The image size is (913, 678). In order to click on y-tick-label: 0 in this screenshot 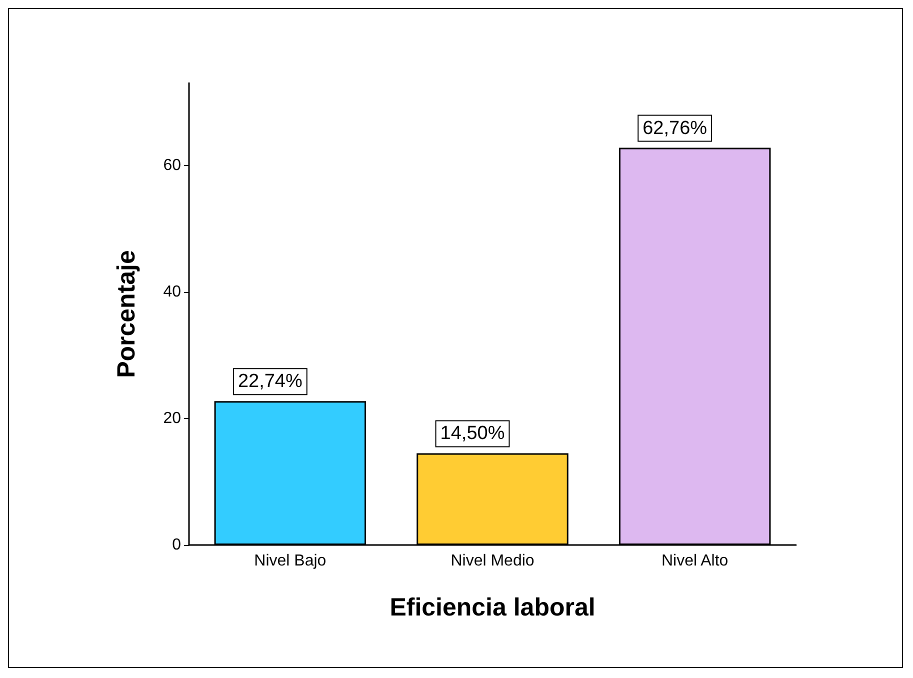, I will do `click(177, 545)`.